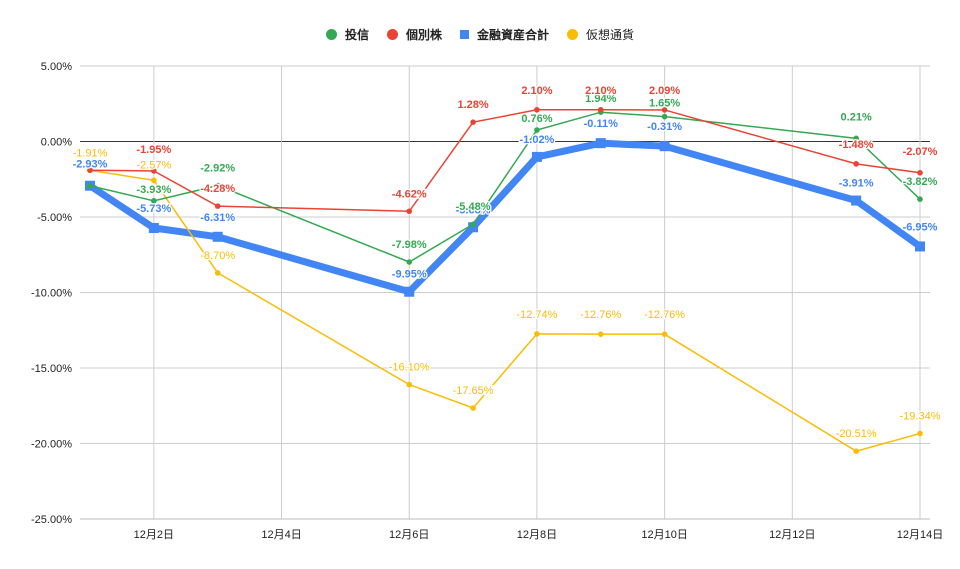 This screenshot has height=569, width=960. What do you see at coordinates (217, 218) in the screenshot?
I see `data-label: -6.31%` at bounding box center [217, 218].